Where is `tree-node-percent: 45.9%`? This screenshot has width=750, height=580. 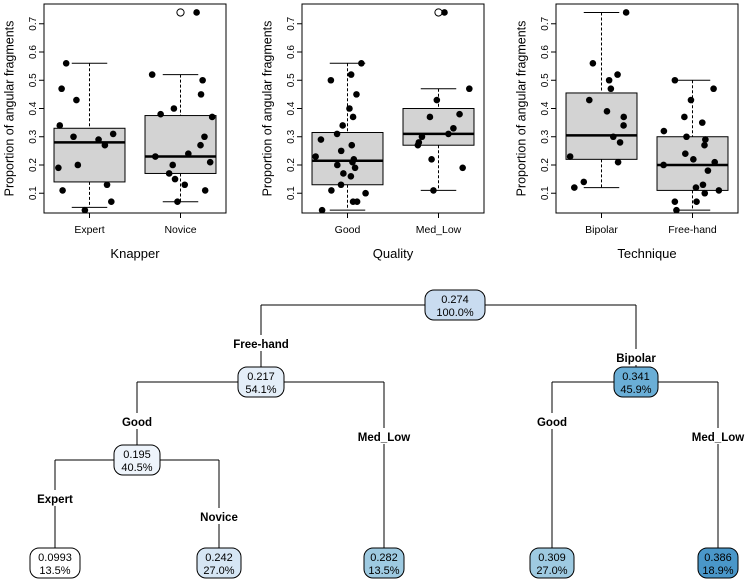 tree-node-percent: 45.9% is located at coordinates (635, 390).